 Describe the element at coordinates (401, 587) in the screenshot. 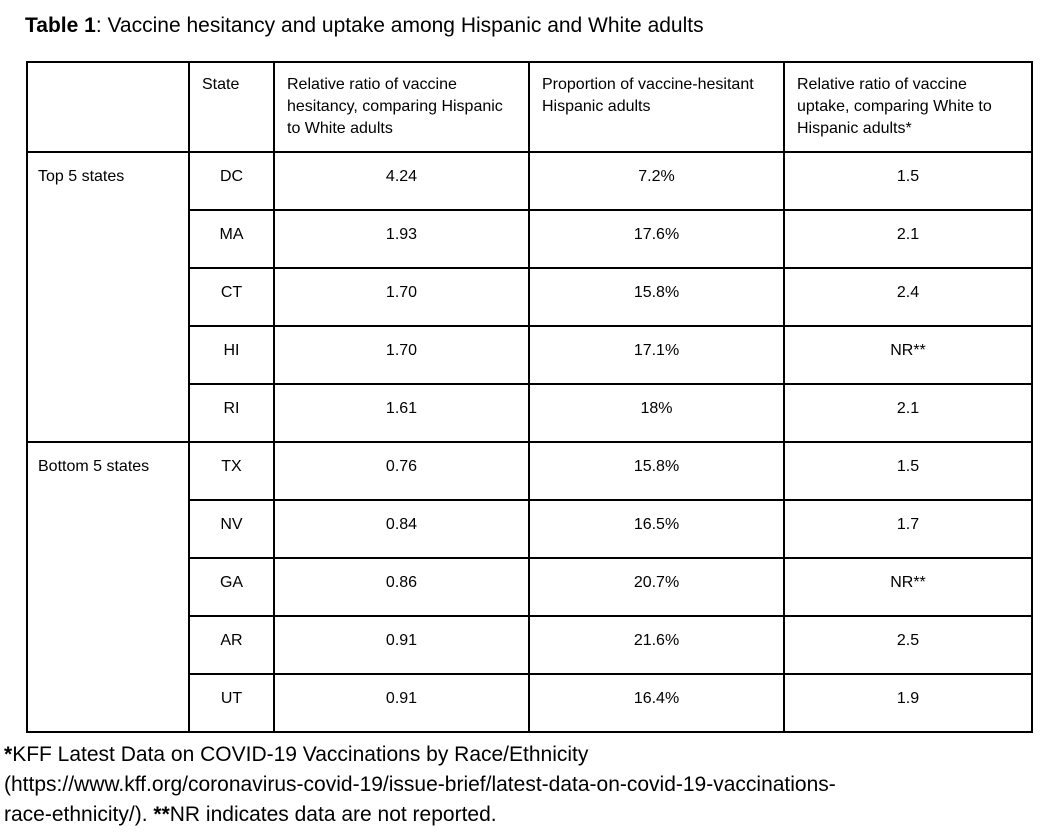

I see `hesitancy-ratio-cell: 0.86` at that location.